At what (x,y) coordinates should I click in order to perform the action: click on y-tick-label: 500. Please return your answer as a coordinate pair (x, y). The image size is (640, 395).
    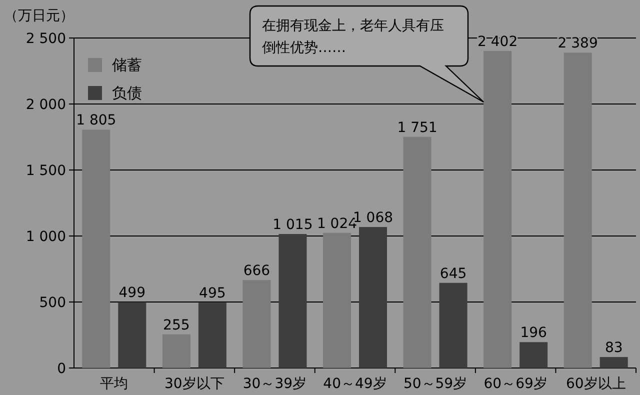
    Looking at the image, I should click on (52, 303).